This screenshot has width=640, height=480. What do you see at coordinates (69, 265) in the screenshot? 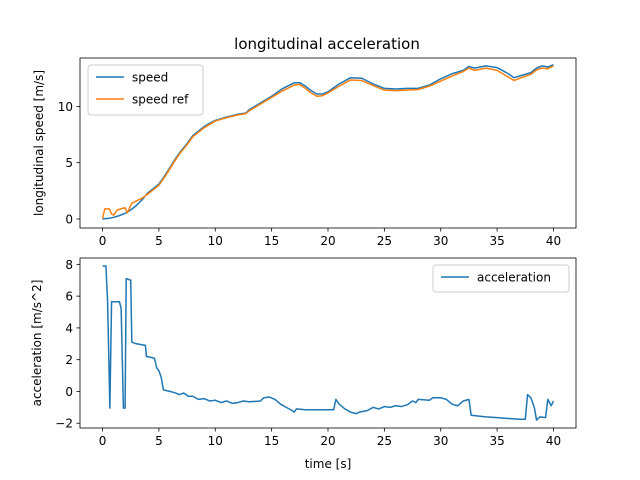
I see `y-tick-label: 8` at bounding box center [69, 265].